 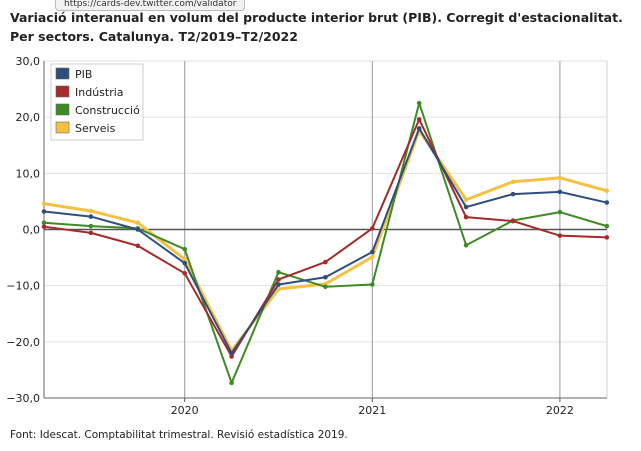 I want to click on legend: PIB Indústria Construcció Serveis, so click(x=97, y=102).